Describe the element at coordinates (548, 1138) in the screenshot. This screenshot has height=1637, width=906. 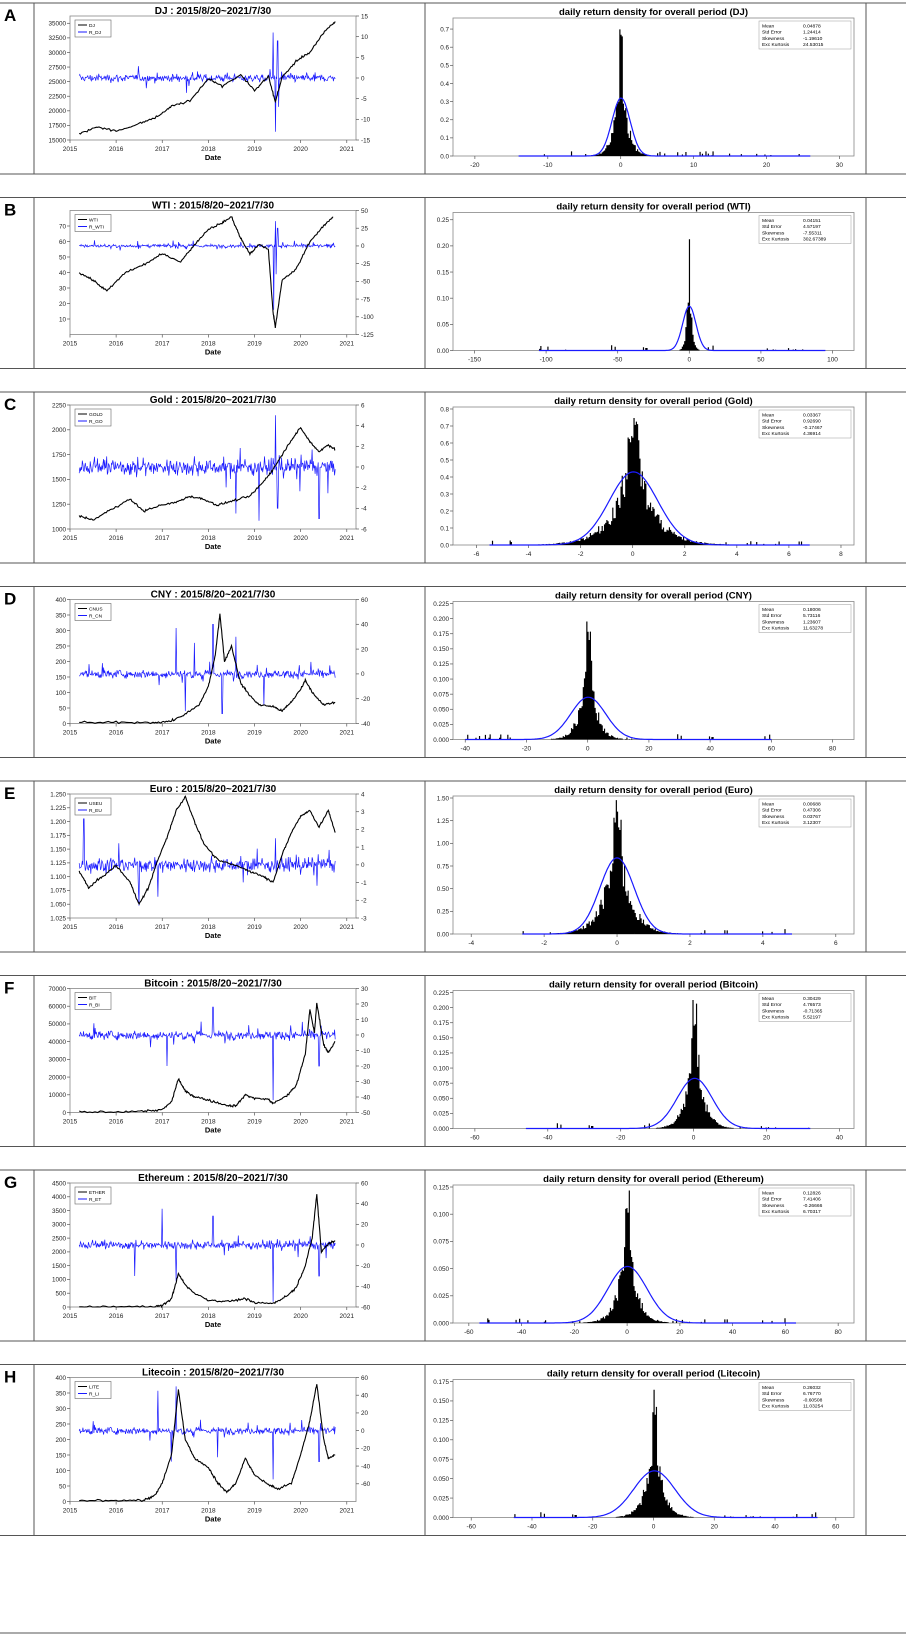
I see `x-tick-label: -40` at that location.